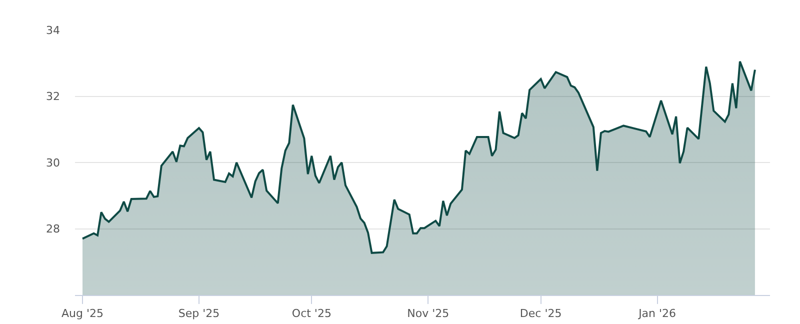 The image size is (800, 324). I want to click on x-tick-label: Aug '25, so click(83, 313).